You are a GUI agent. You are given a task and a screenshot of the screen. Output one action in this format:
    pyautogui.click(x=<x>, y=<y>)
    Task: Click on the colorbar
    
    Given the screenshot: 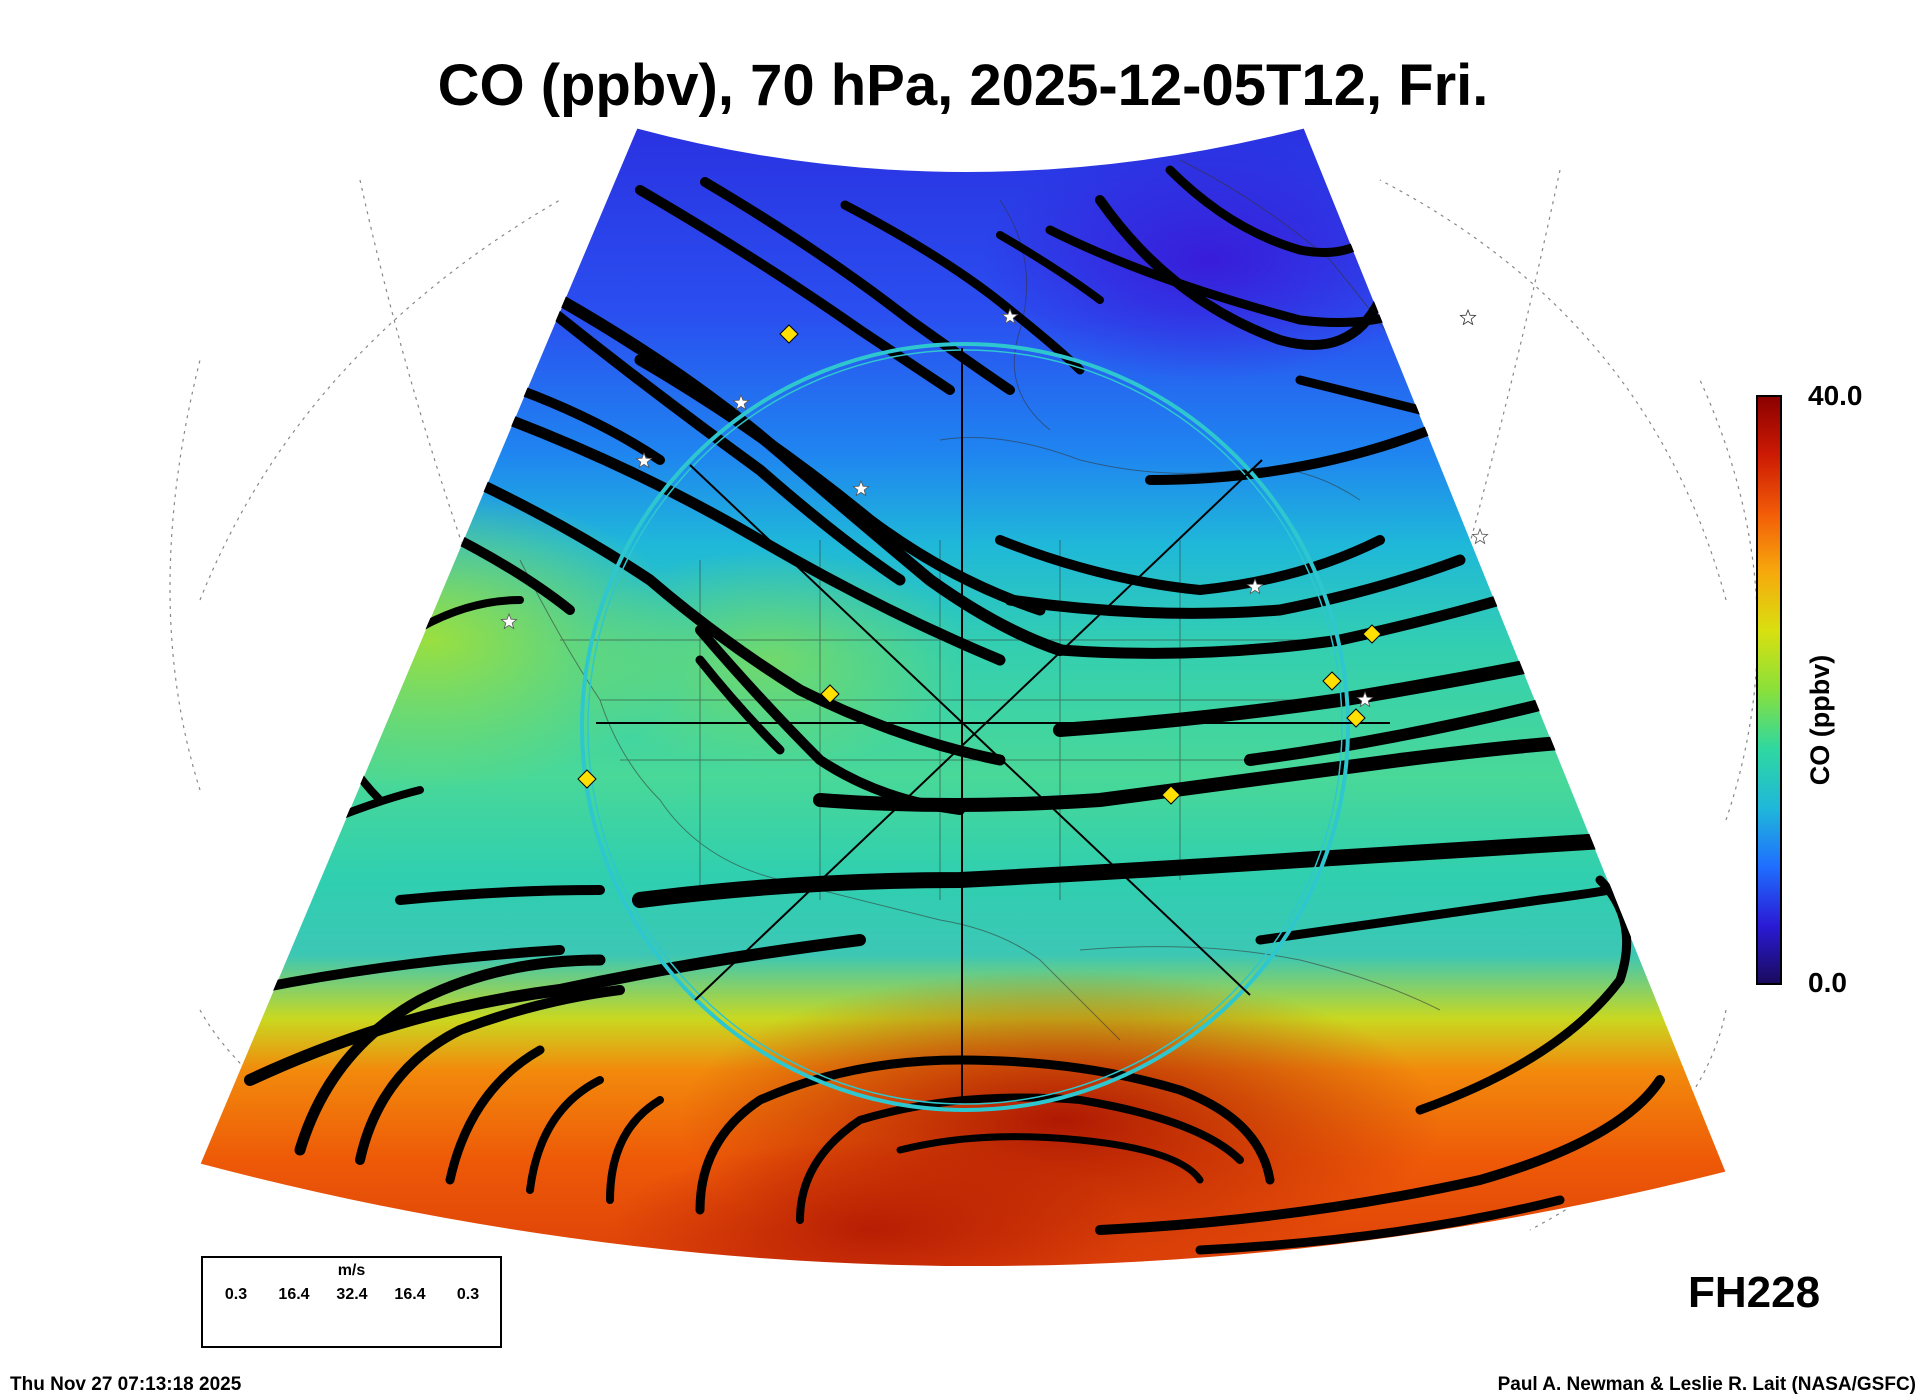 What is the action you would take?
    pyautogui.click(x=1769, y=690)
    